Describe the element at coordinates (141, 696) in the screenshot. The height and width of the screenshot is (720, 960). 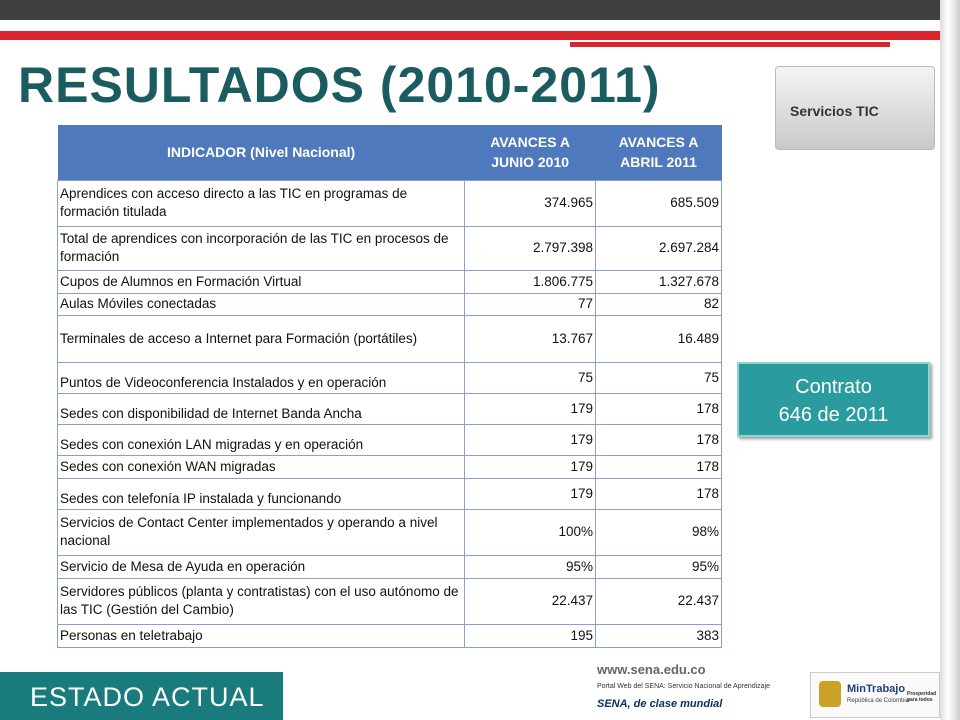
I see `footer-label: ESTADO ACTUAL` at that location.